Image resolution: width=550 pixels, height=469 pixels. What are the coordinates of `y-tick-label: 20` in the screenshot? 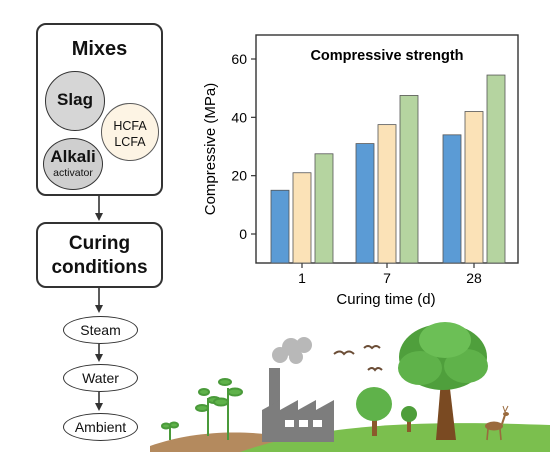 It's located at (239, 176).